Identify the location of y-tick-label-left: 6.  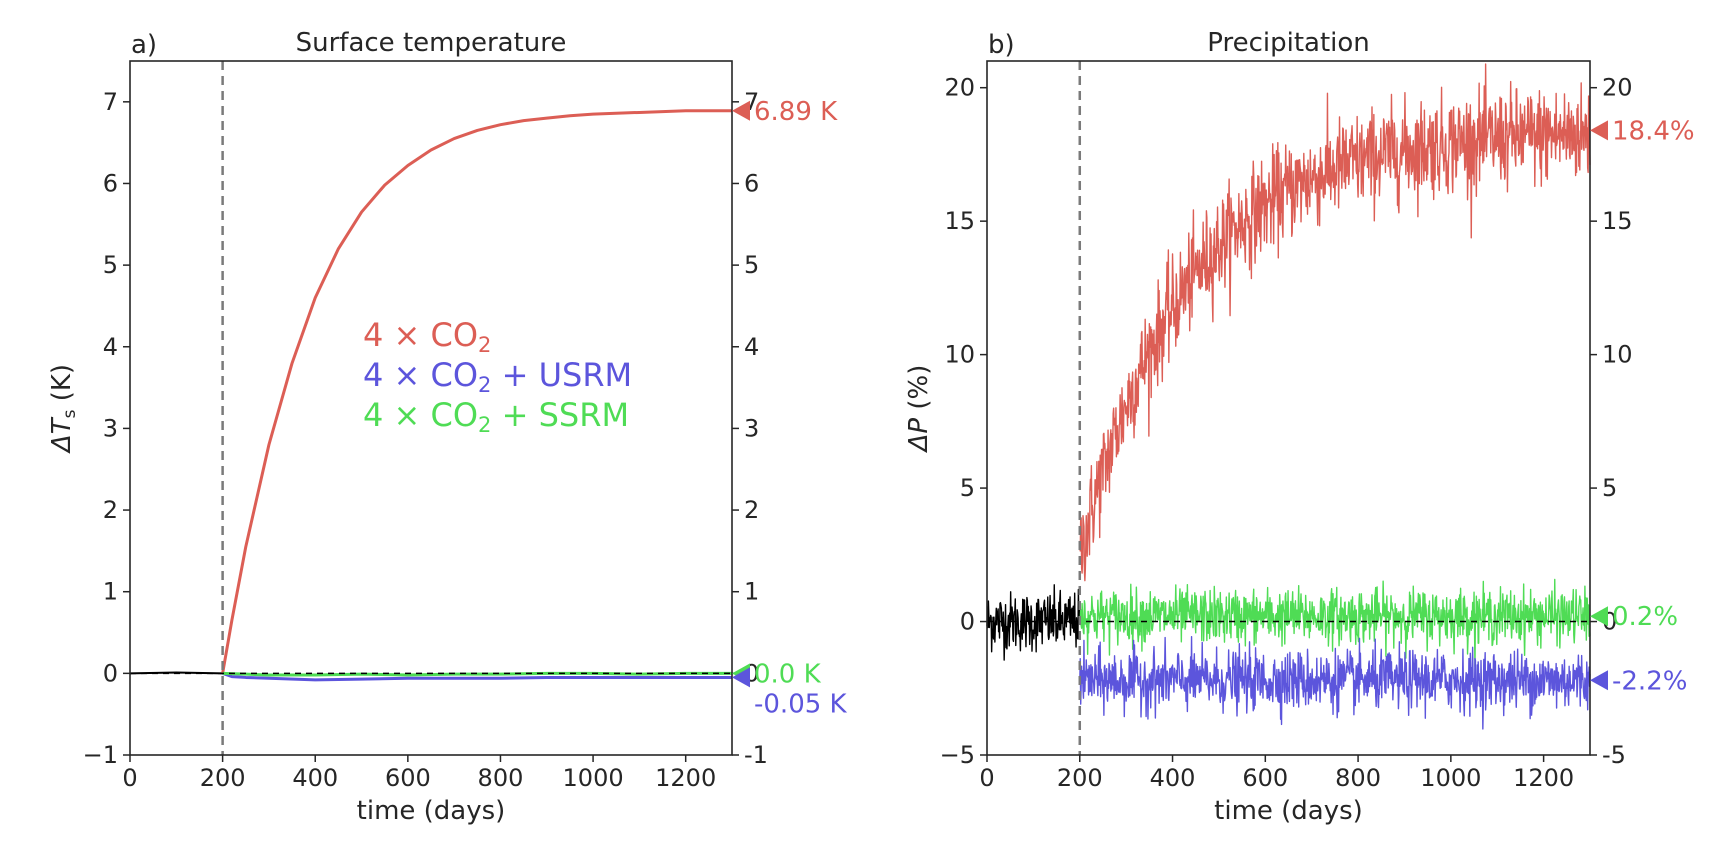
(110, 183).